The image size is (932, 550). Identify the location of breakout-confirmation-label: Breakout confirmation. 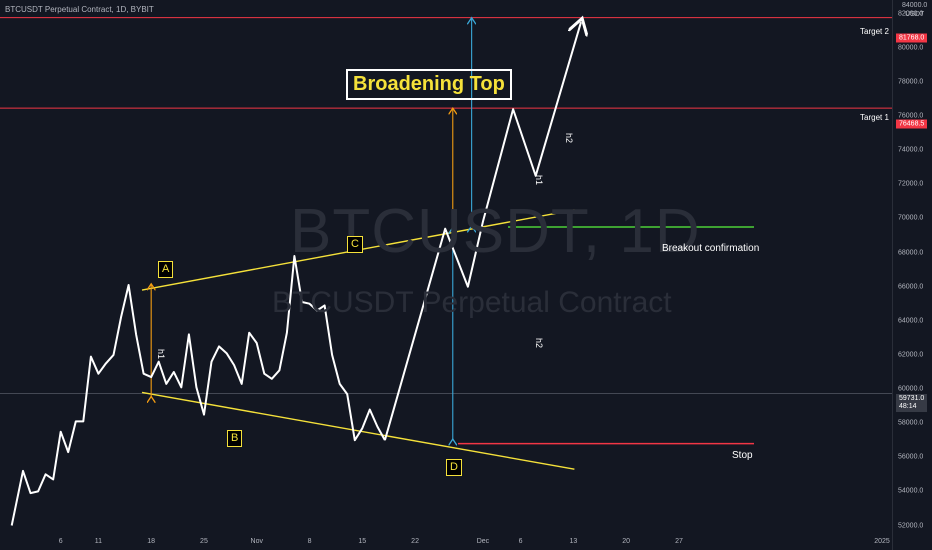
(711, 248).